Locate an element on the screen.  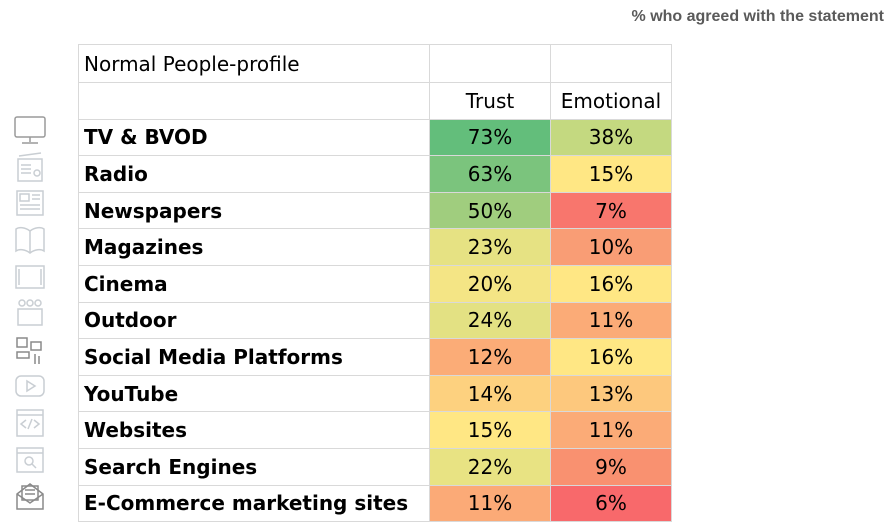
trust-cell: 73% is located at coordinates (490, 137).